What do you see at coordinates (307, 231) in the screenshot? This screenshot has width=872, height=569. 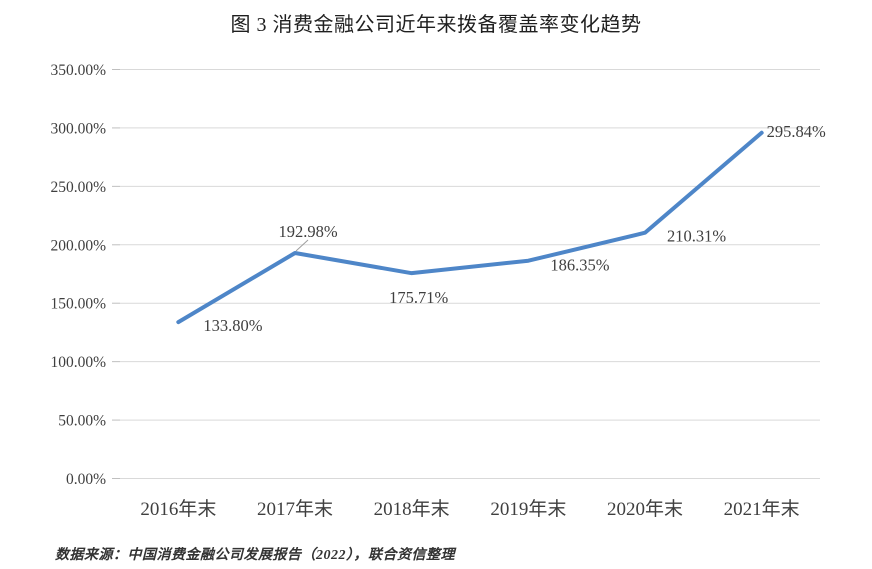 I see `data-label: 192.98%` at bounding box center [307, 231].